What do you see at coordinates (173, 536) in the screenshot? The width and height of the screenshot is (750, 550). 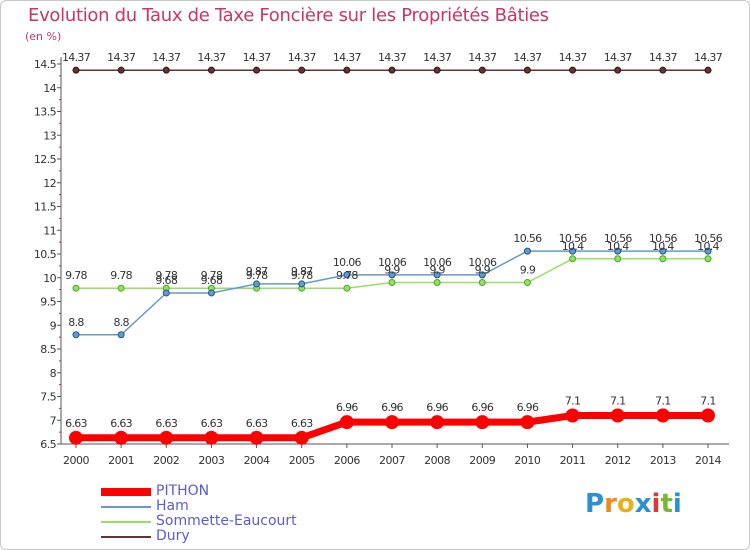 I see `legend-label-dury: Dury` at bounding box center [173, 536].